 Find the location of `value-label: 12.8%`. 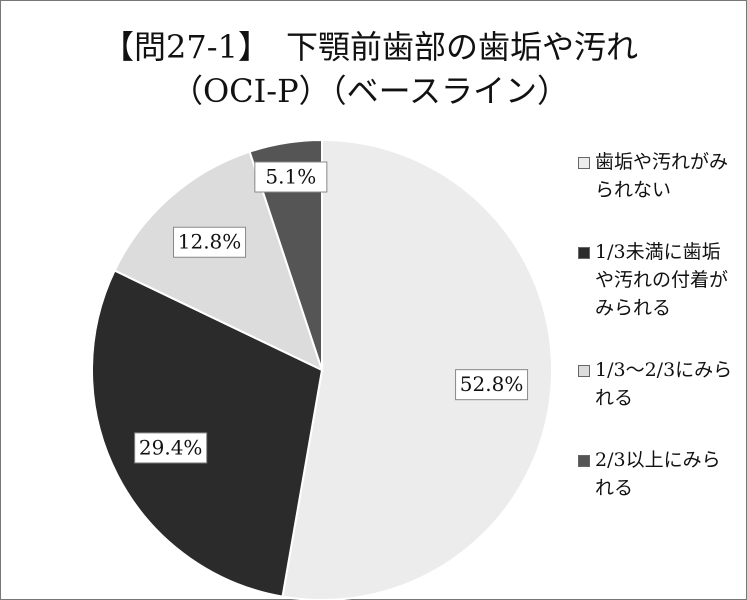

value-label: 12.8% is located at coordinates (210, 242).